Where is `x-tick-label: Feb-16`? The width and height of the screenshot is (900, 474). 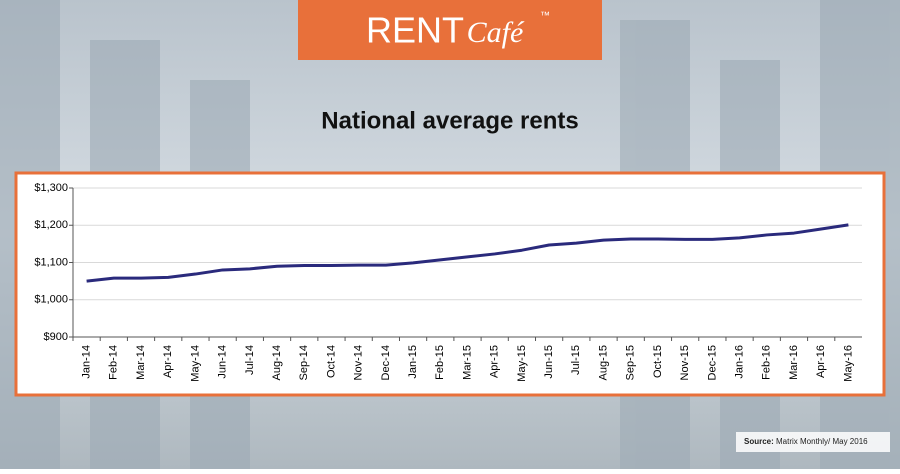
x-tick-label: Feb-16 is located at coordinates (767, 362).